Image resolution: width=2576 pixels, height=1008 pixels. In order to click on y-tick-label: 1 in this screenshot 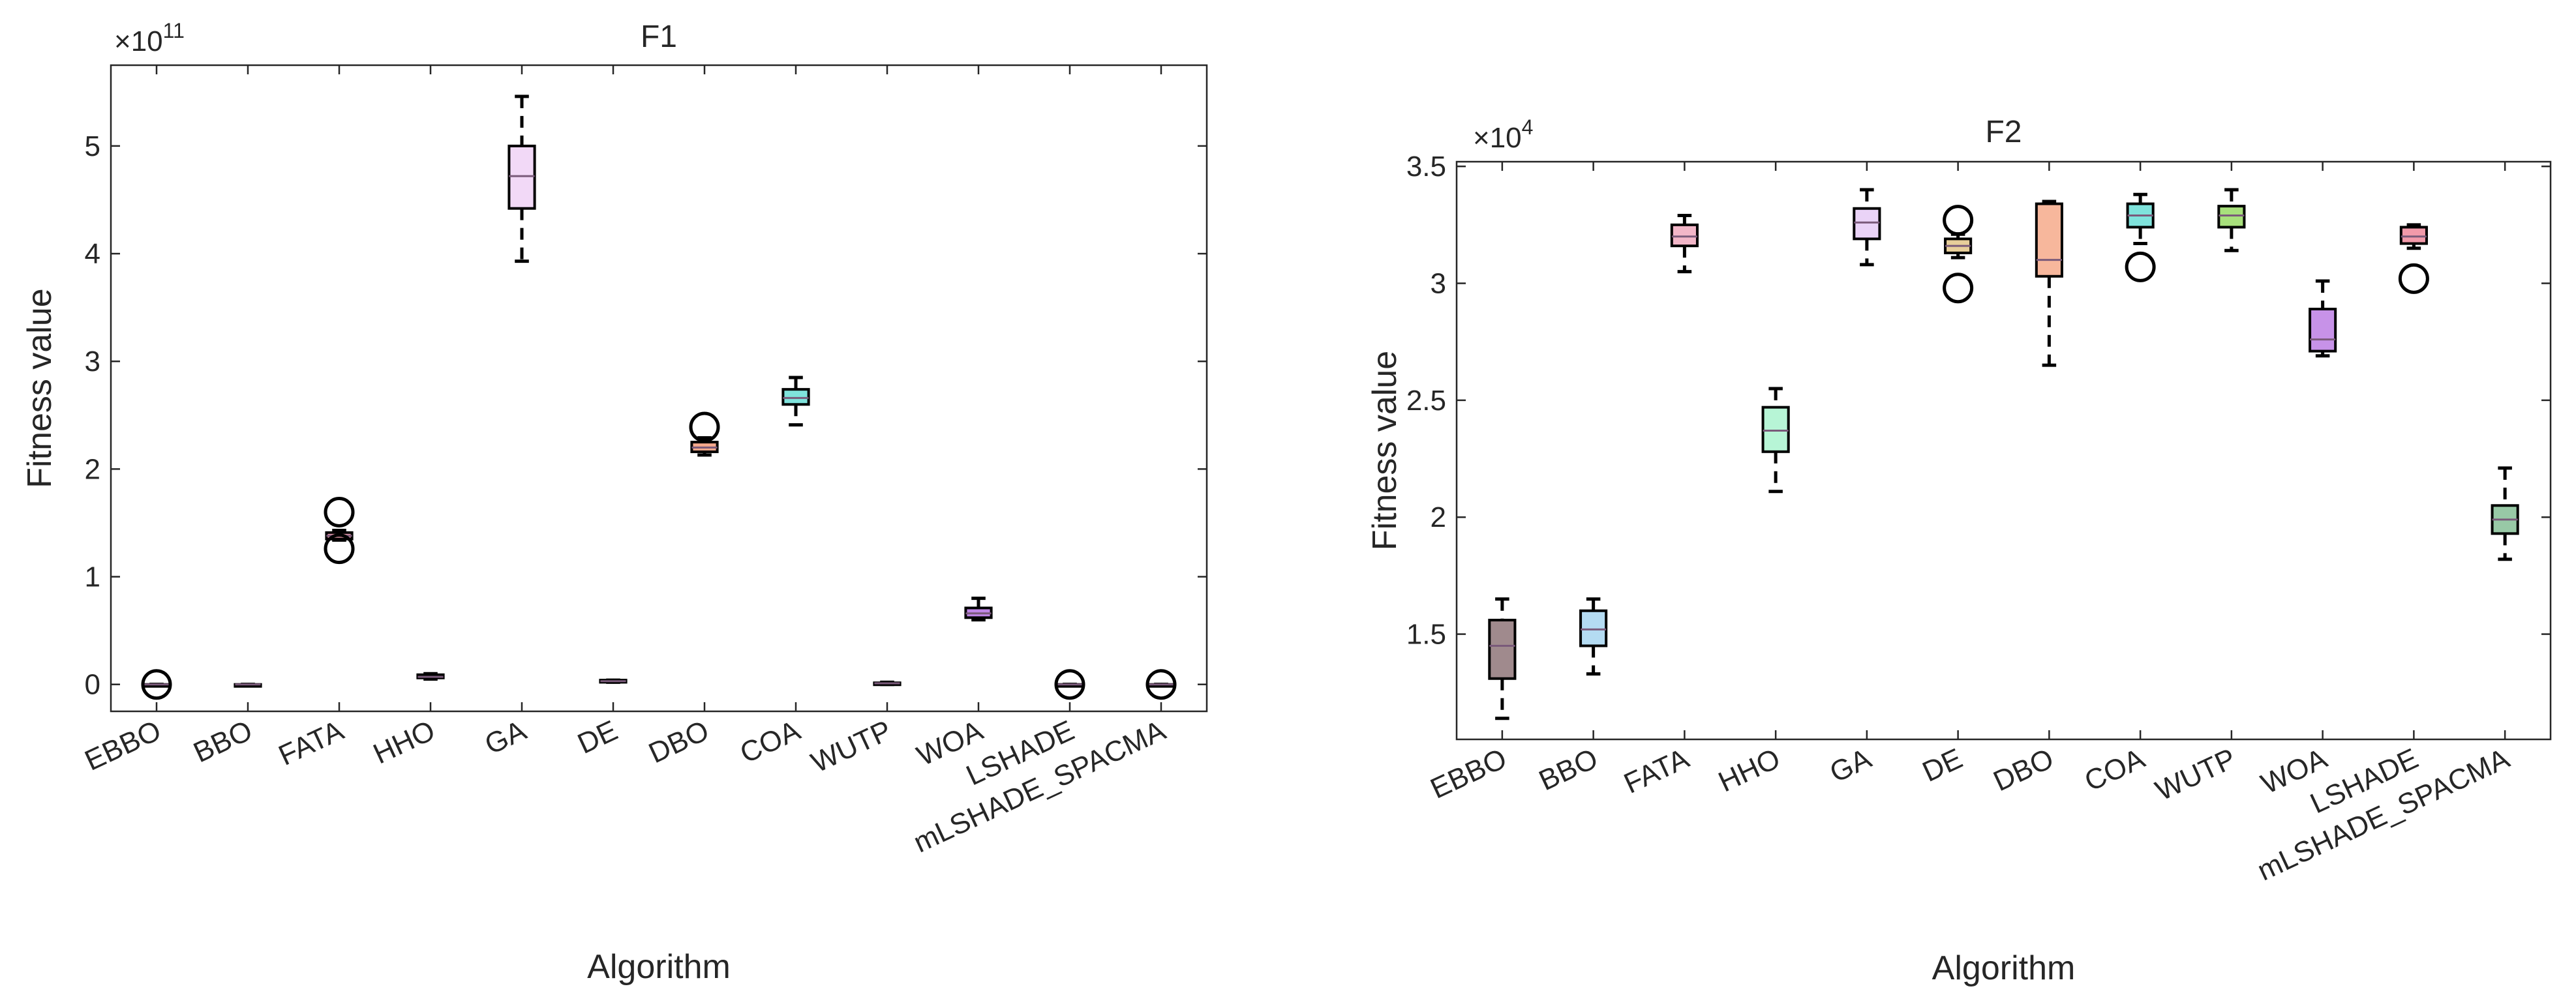, I will do `click(93, 577)`.